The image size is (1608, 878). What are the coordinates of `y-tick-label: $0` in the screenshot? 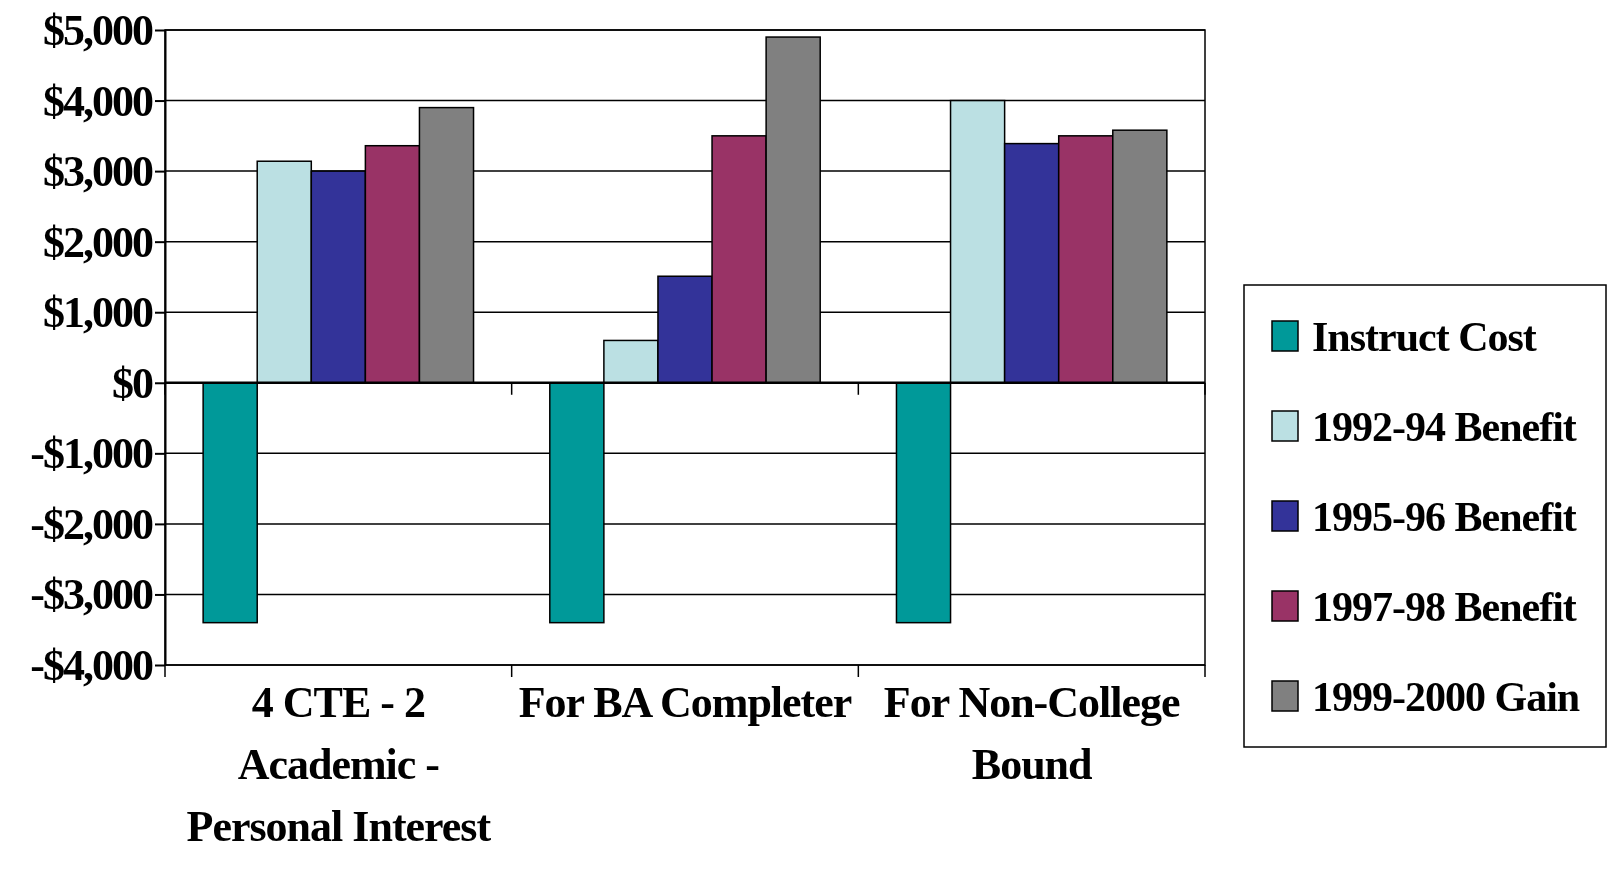 It's located at (132, 383).